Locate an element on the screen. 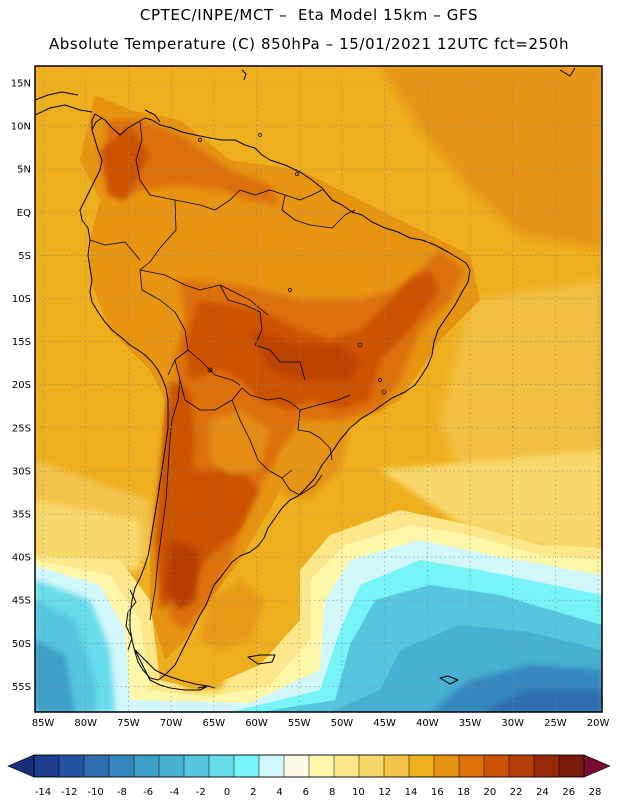  colorbar-tick-label: 26 is located at coordinates (568, 792).